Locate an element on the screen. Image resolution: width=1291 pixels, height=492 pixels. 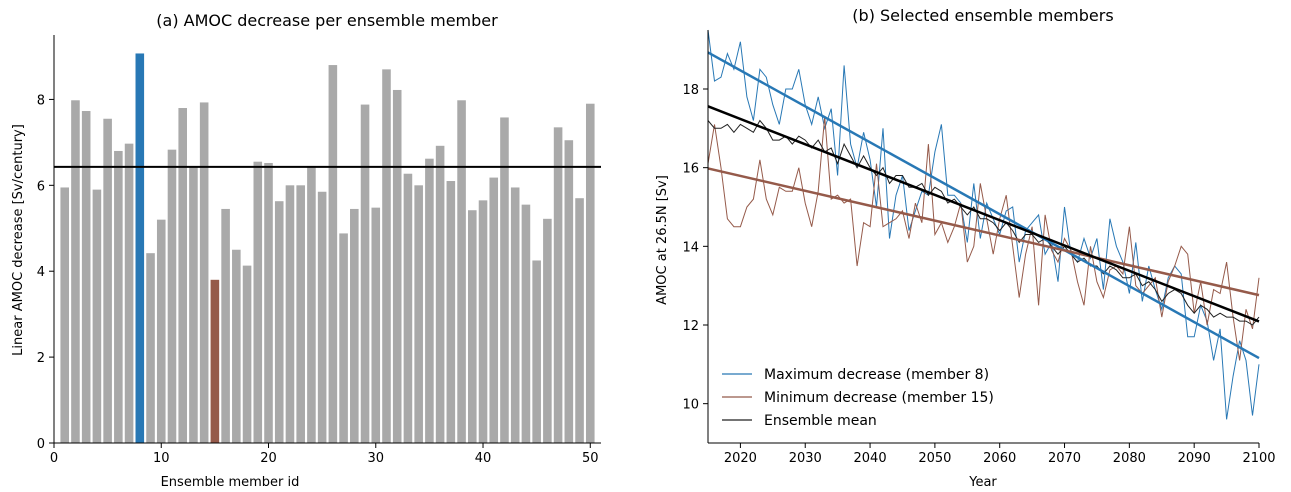
panel-b-xlabel: Year is located at coordinates (982, 482).